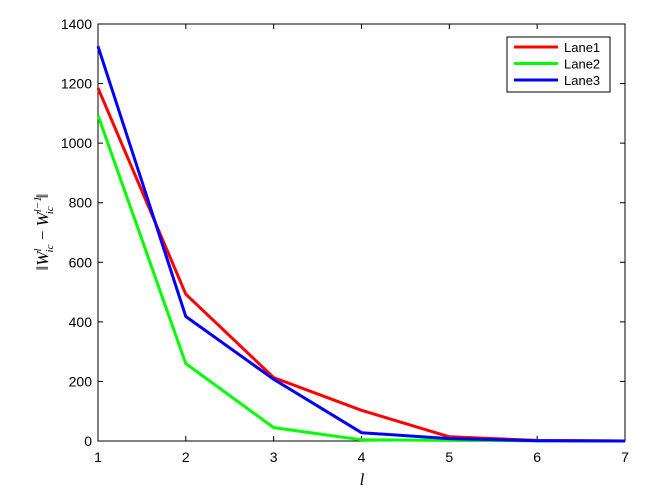  I want to click on x-tick-label: 4, so click(362, 457).